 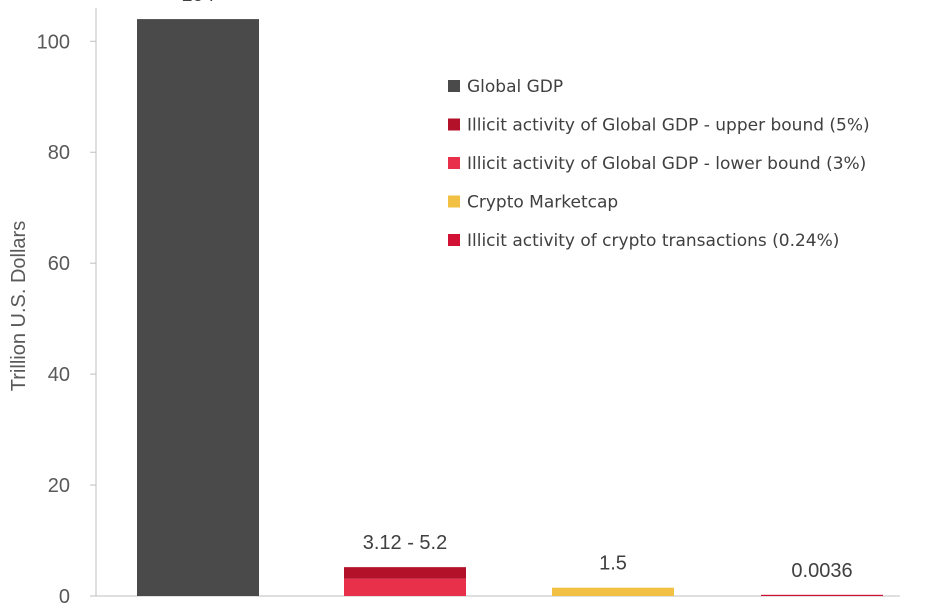 What do you see at coordinates (19, 306) in the screenshot?
I see `y-axis-label: Trillion U.S. Dollars` at bounding box center [19, 306].